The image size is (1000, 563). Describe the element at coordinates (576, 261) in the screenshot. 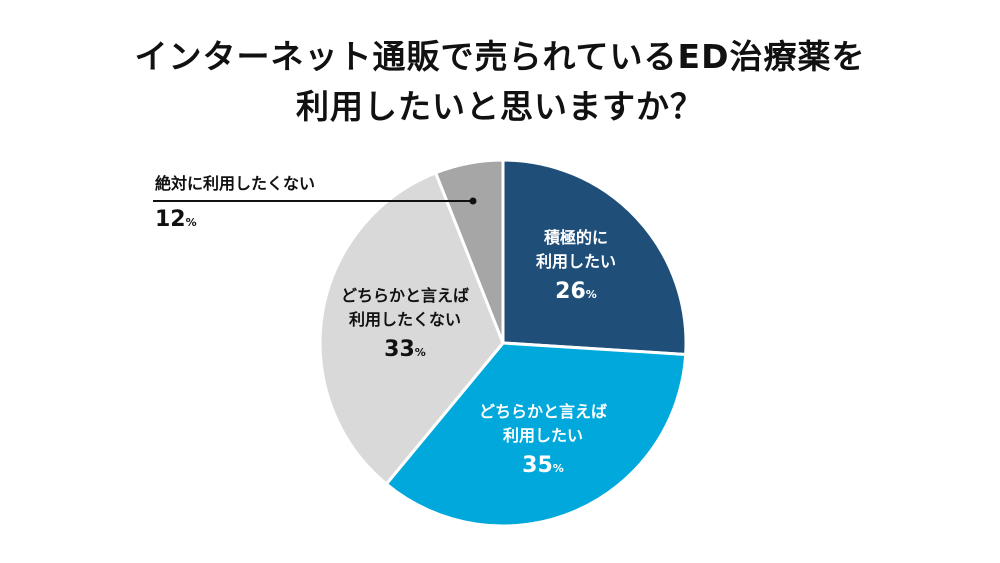

I see `slice-label-0-line2: 利用したい` at that location.